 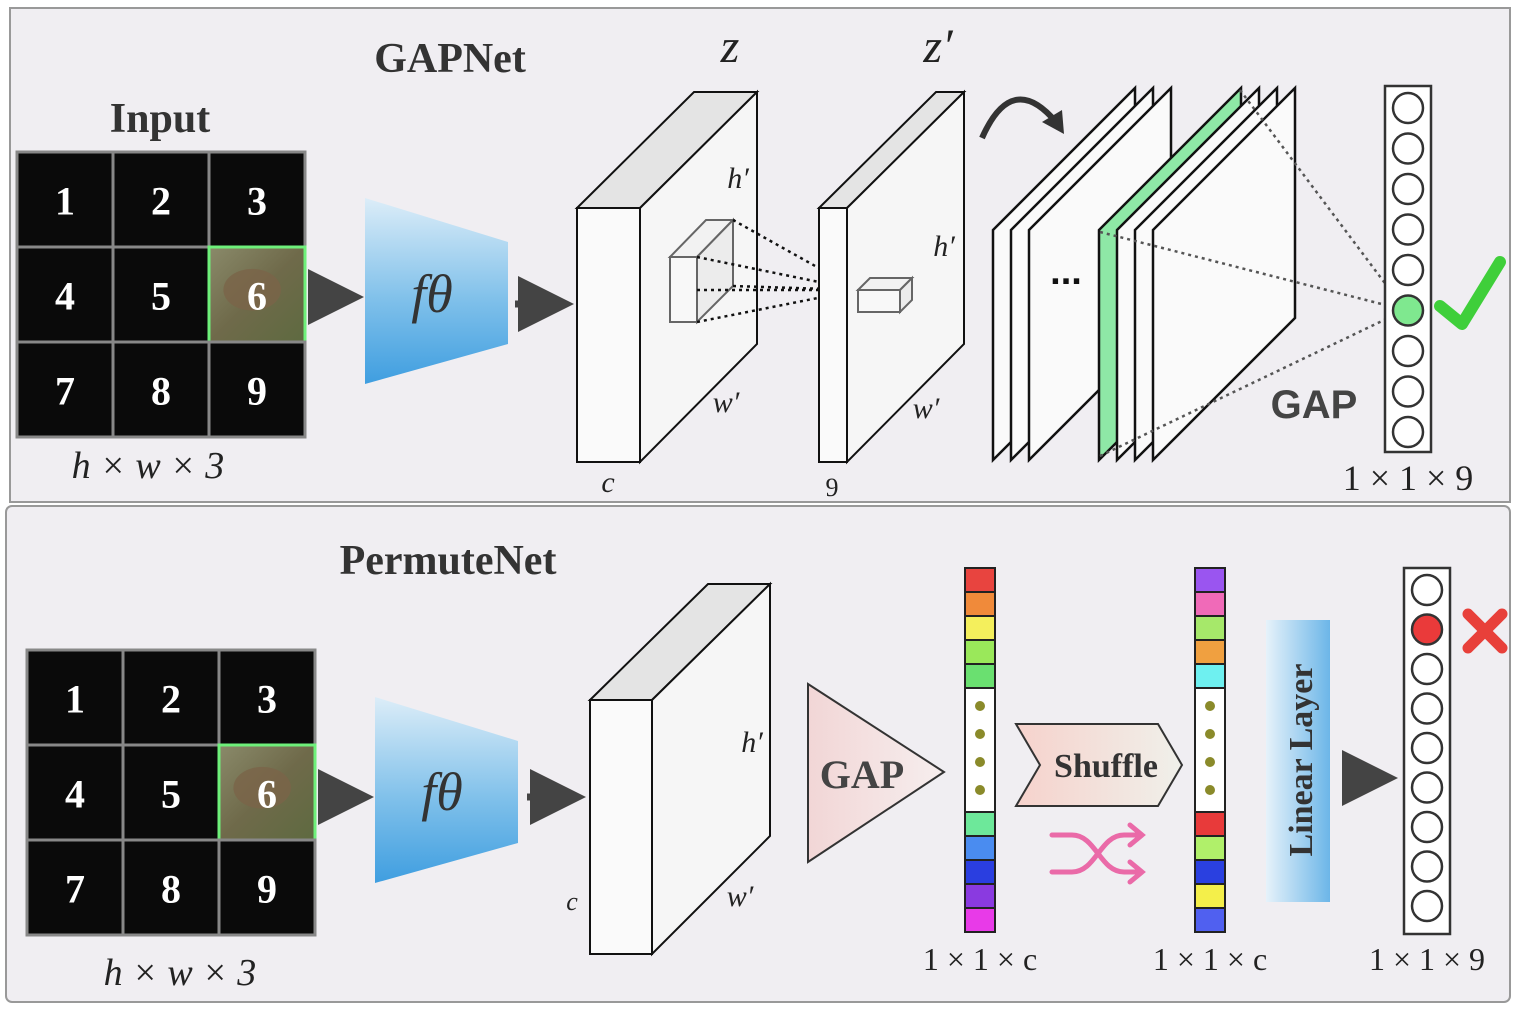 I want to click on feature-volume-z, so click(x=667, y=277).